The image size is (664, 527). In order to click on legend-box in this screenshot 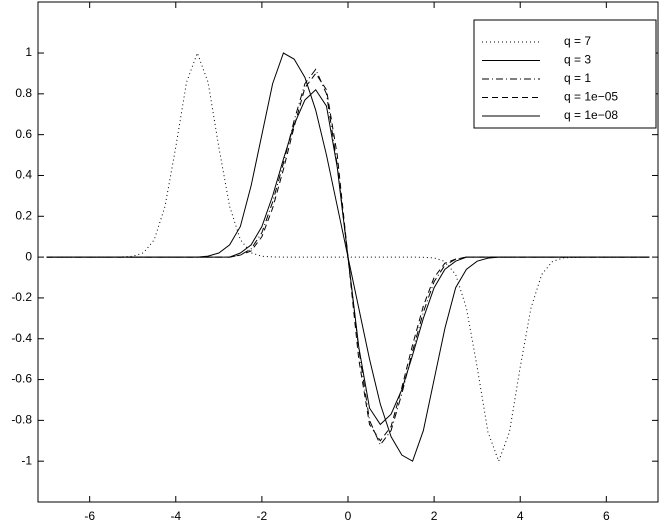, I will do `click(565, 74)`.